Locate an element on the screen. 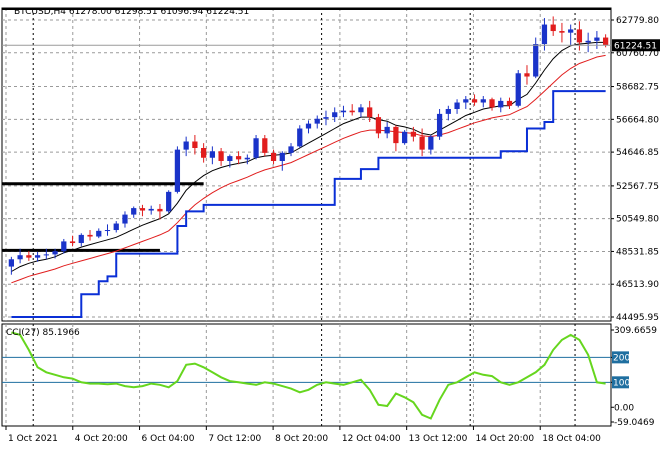 This screenshot has width=660, height=450. time-tick-label: 6 Oct 04:00 is located at coordinates (168, 439).